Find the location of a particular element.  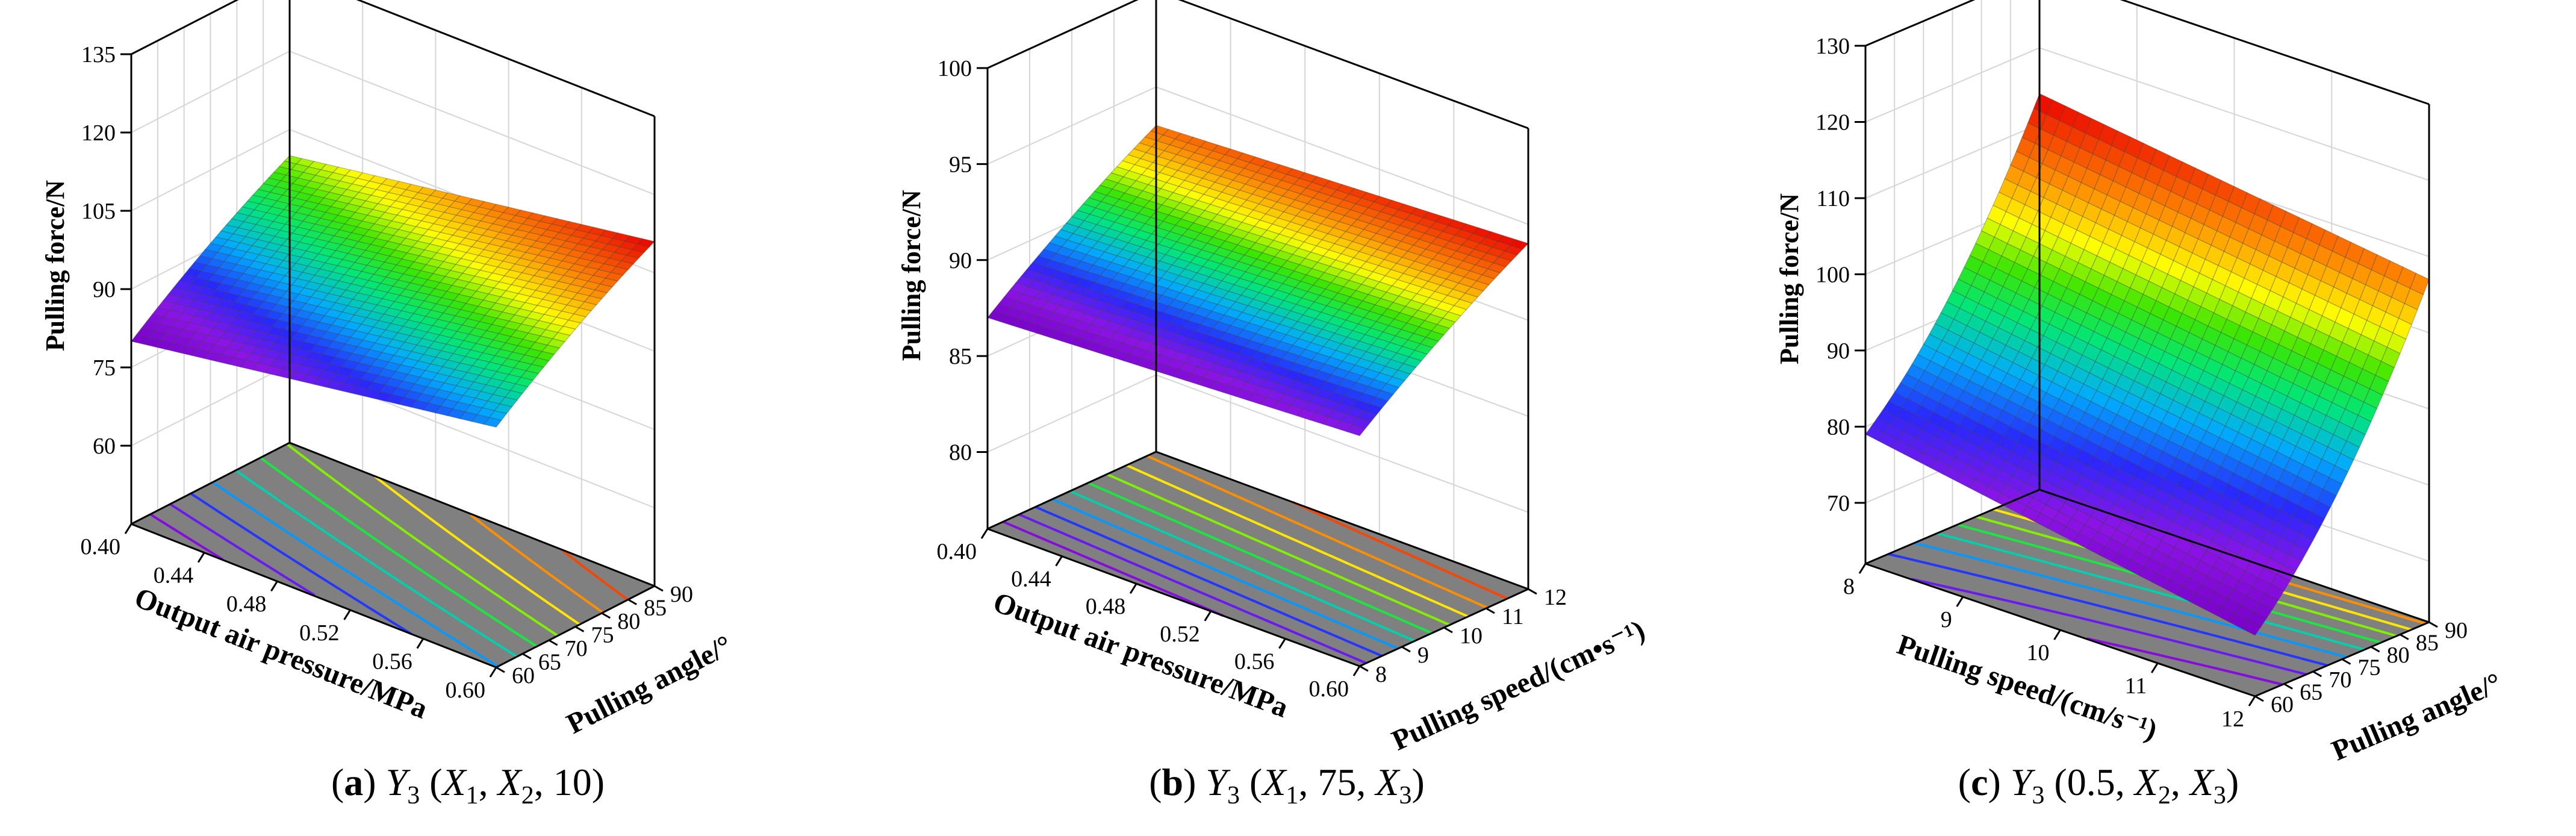

z-tick-label: 70 is located at coordinates (1839, 503).